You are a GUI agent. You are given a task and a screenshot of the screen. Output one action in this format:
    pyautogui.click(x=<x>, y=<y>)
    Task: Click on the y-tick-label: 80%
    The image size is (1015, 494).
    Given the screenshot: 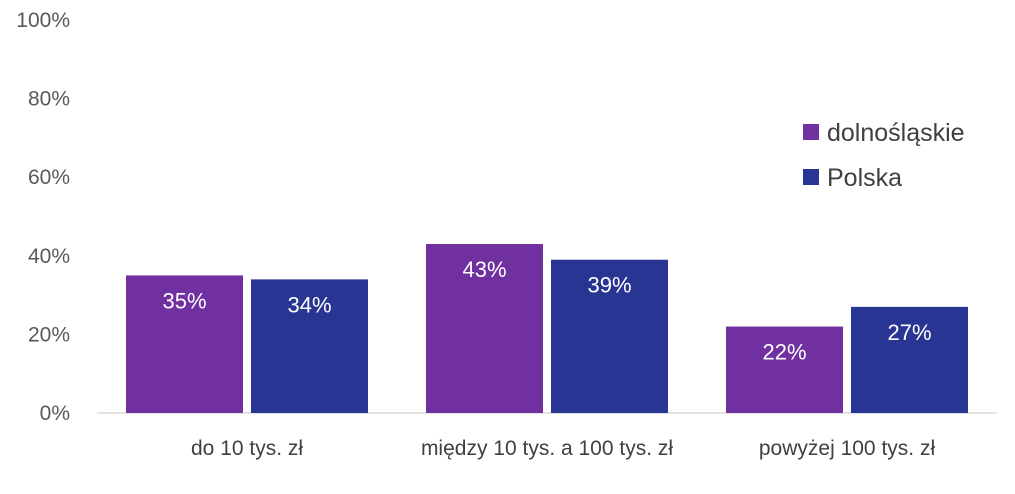 What is the action you would take?
    pyautogui.click(x=49, y=99)
    